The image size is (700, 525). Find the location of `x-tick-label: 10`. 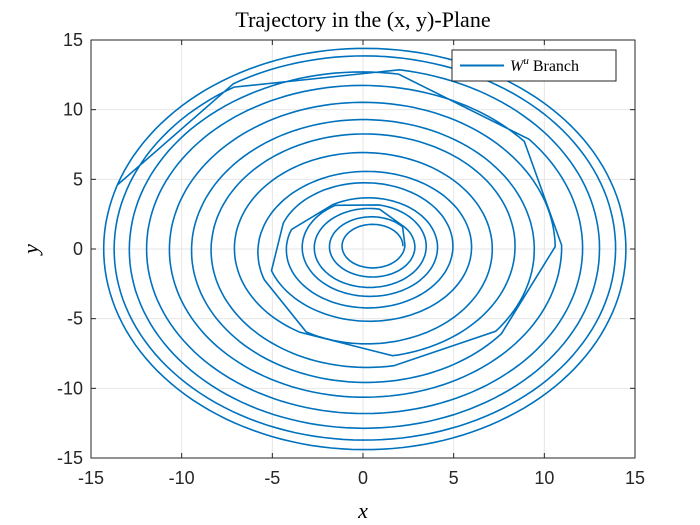

x-tick-label: 10 is located at coordinates (544, 478).